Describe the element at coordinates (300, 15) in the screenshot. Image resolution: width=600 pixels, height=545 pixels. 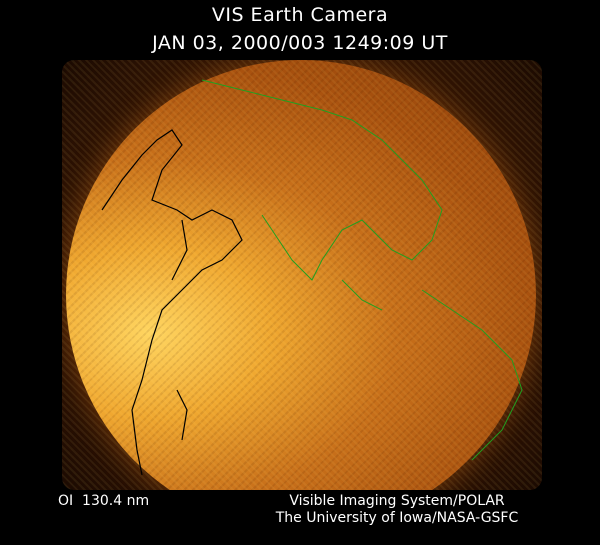
I see `image-title: VIS Earth Camera` at that location.